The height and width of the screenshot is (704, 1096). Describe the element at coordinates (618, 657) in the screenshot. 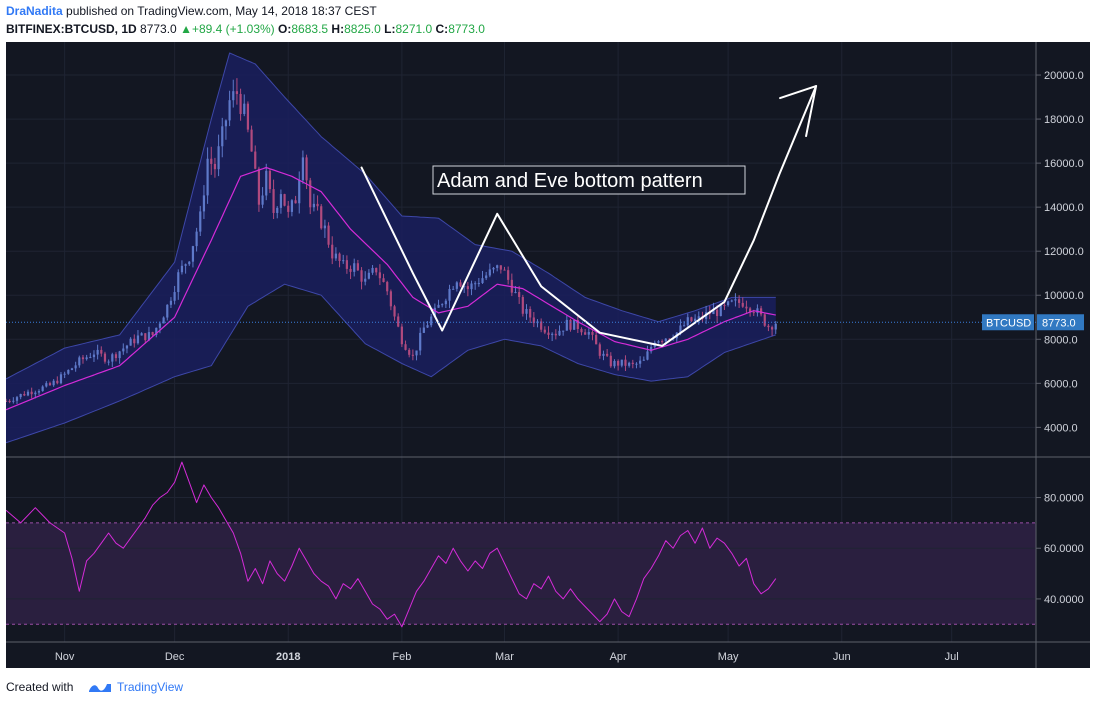

I see `time-tick-label: Apr` at that location.